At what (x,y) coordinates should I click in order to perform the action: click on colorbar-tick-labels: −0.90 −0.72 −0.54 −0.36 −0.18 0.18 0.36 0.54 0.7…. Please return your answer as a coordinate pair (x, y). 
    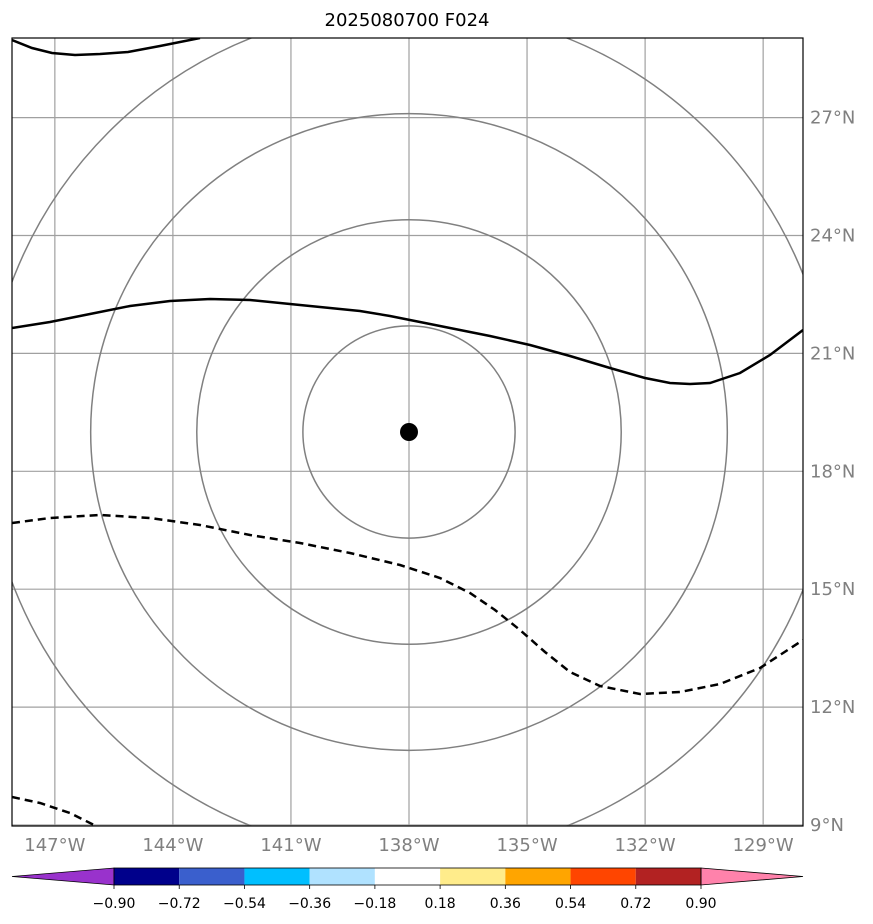
    Looking at the image, I should click on (405, 898).